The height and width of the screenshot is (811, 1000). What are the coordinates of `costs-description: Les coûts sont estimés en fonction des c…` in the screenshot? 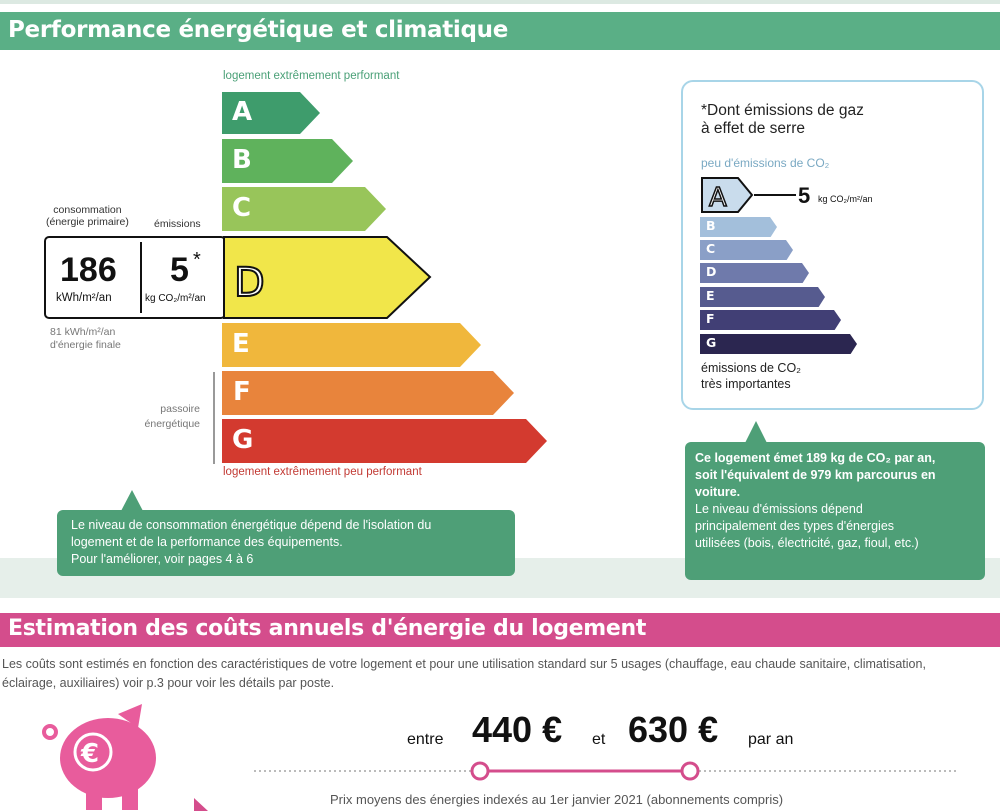 It's located at (501, 674).